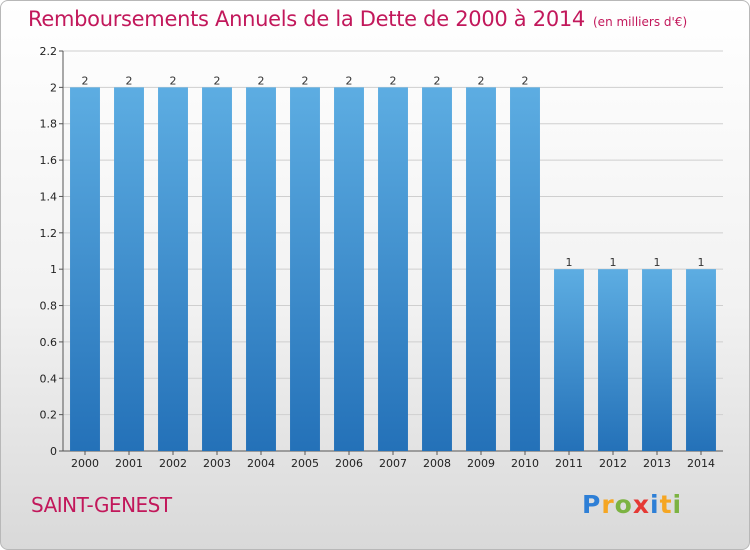  What do you see at coordinates (49, 124) in the screenshot?
I see `y-tick-label: 1.8` at bounding box center [49, 124].